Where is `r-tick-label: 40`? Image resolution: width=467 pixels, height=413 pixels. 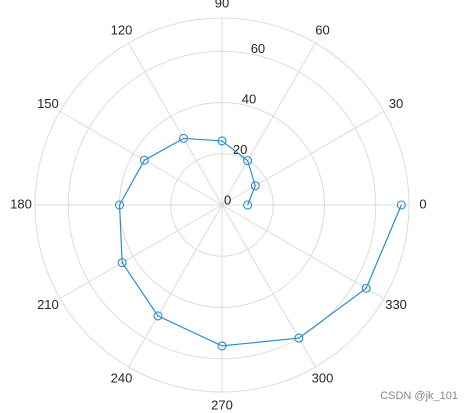 r-tick-label: 40 is located at coordinates (249, 99).